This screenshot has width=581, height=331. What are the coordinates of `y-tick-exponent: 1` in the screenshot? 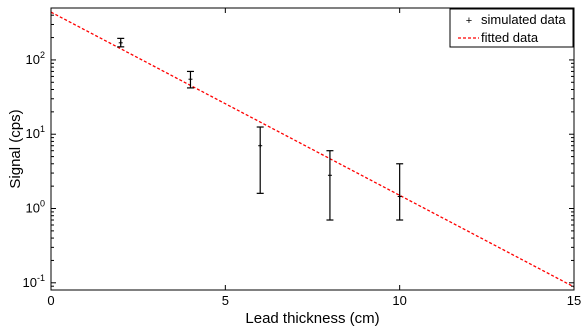 It's located at (42, 129).